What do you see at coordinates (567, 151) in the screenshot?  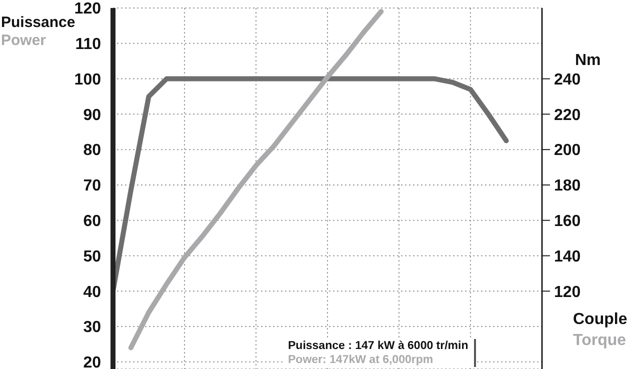 I see `y2-tick-label: 200` at bounding box center [567, 151].